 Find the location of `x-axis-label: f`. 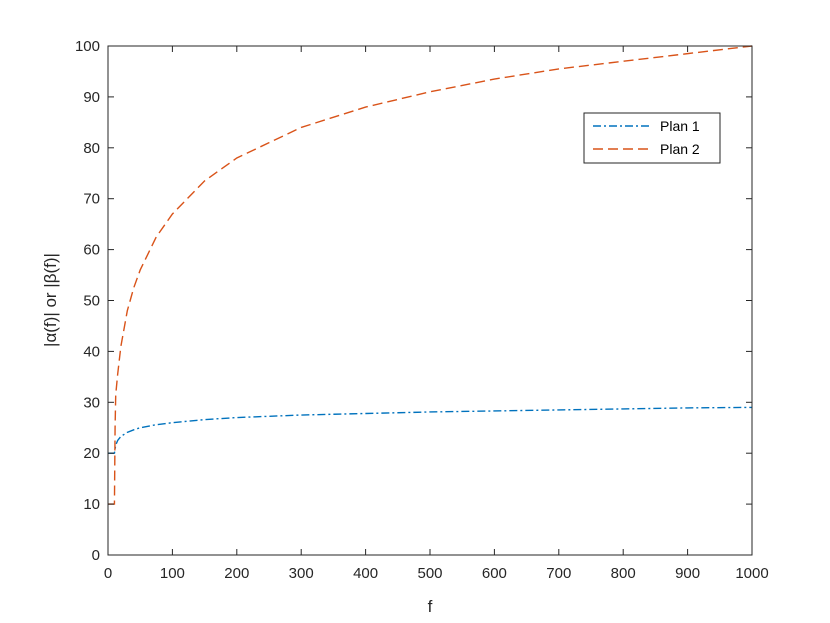

x-axis-label: f is located at coordinates (430, 606).